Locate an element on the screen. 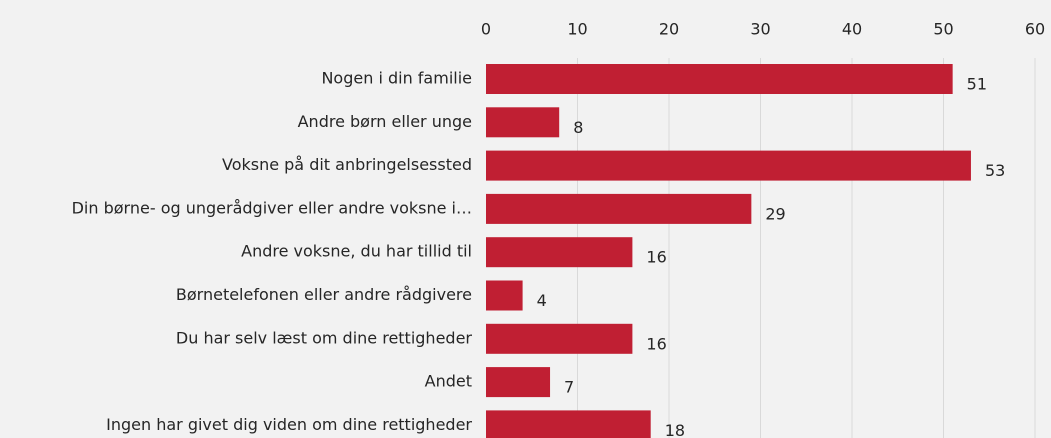 The image size is (1051, 438). x-tick-label: 30 is located at coordinates (760, 29).